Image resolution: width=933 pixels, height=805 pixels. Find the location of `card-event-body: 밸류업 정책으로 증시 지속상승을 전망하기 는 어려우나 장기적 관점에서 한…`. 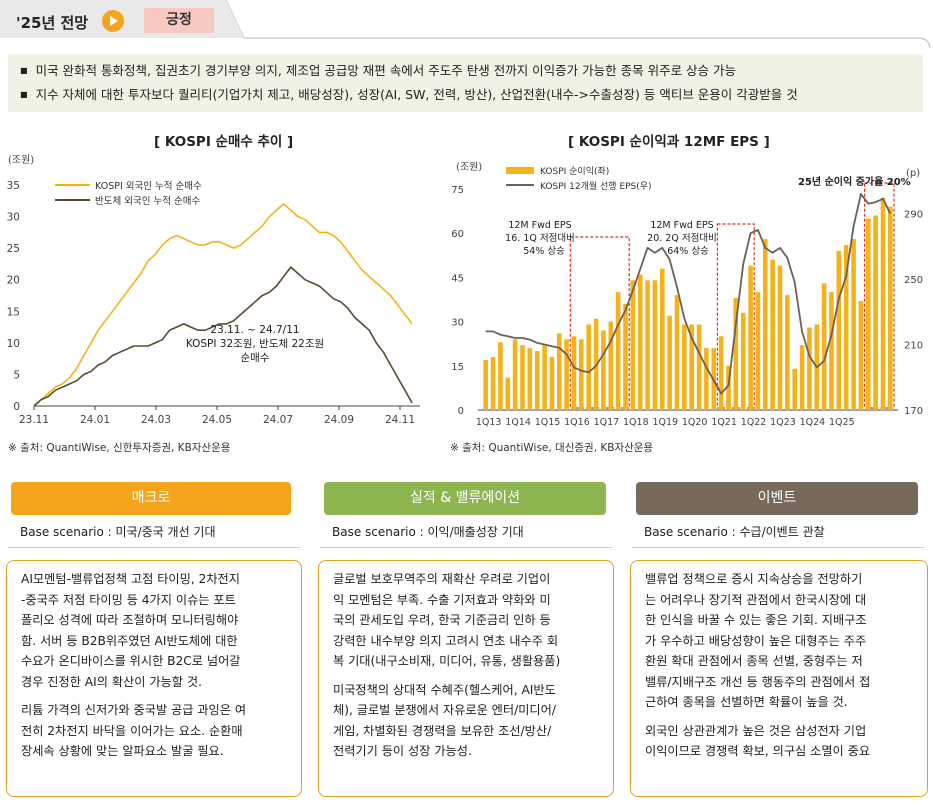

card-event-body: 밸류업 정책으로 증시 지속상승을 전망하기 는 어려우나 장기적 관점에서 한… is located at coordinates (779, 678).